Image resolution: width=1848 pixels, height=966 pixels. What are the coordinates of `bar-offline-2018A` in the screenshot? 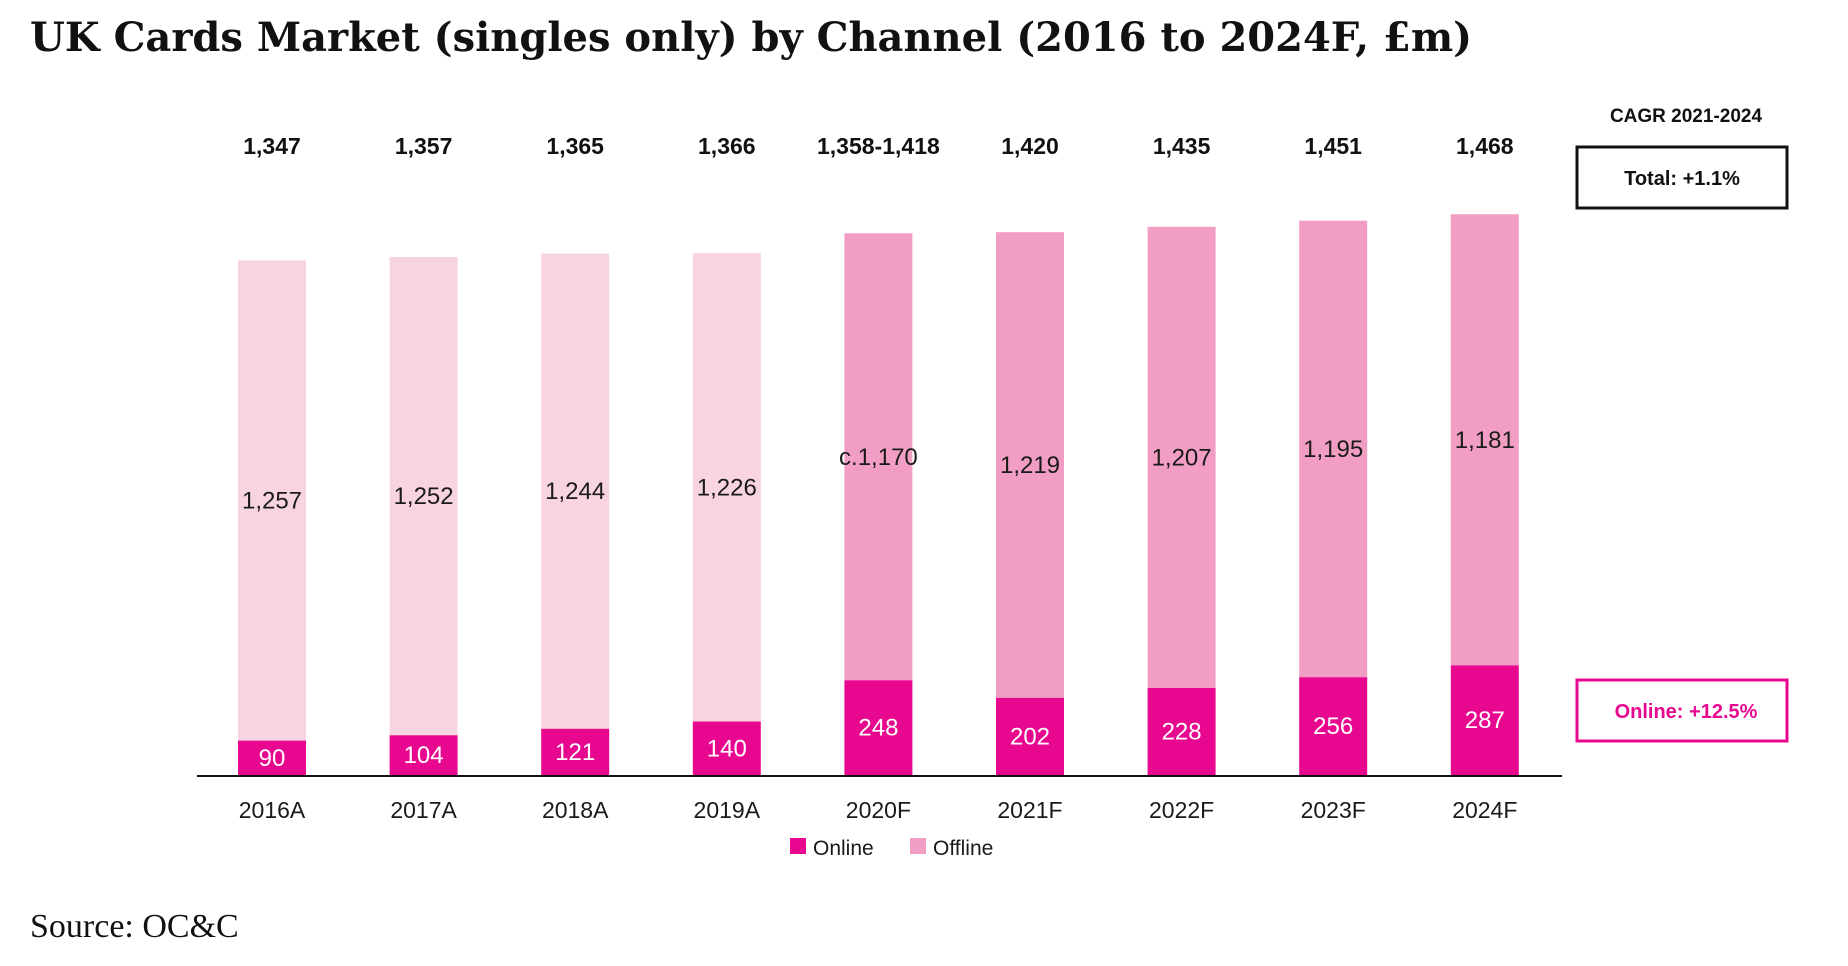 It's located at (575, 491).